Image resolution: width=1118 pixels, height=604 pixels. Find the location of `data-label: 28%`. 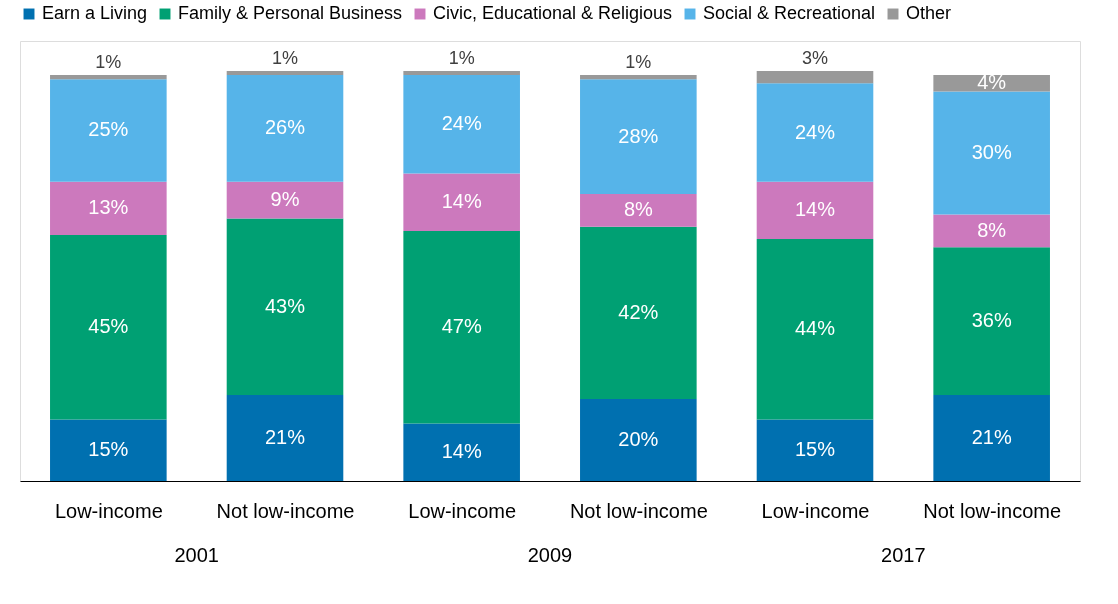

data-label: 28% is located at coordinates (638, 135).